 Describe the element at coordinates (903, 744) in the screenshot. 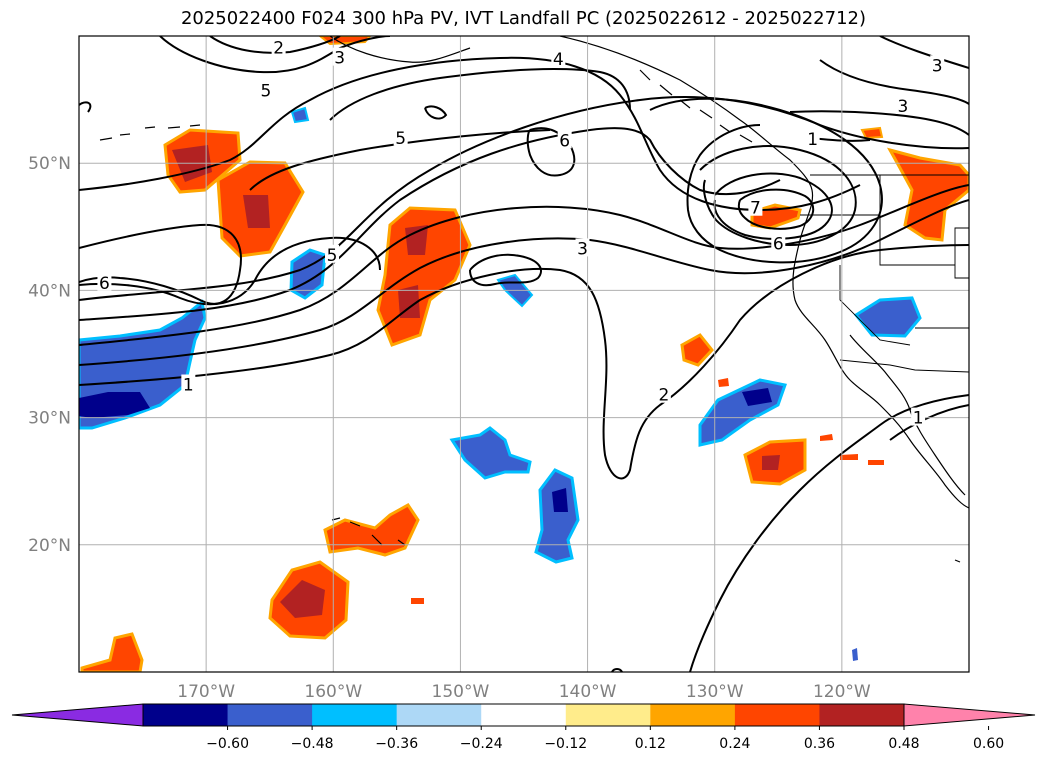

I see `colorbar-tick-label: 0.48` at that location.